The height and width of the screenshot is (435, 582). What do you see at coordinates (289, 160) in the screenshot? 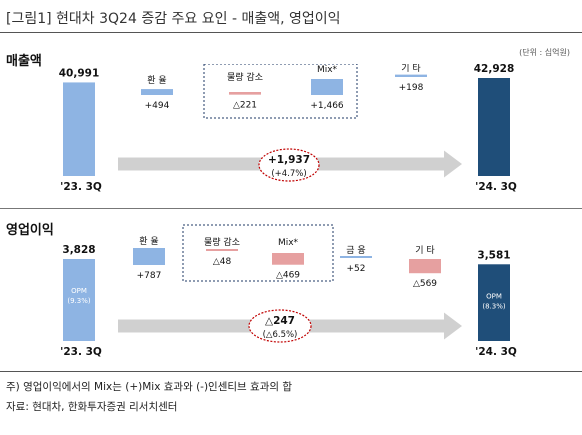
I see `total-change-value: +1,937` at bounding box center [289, 160].